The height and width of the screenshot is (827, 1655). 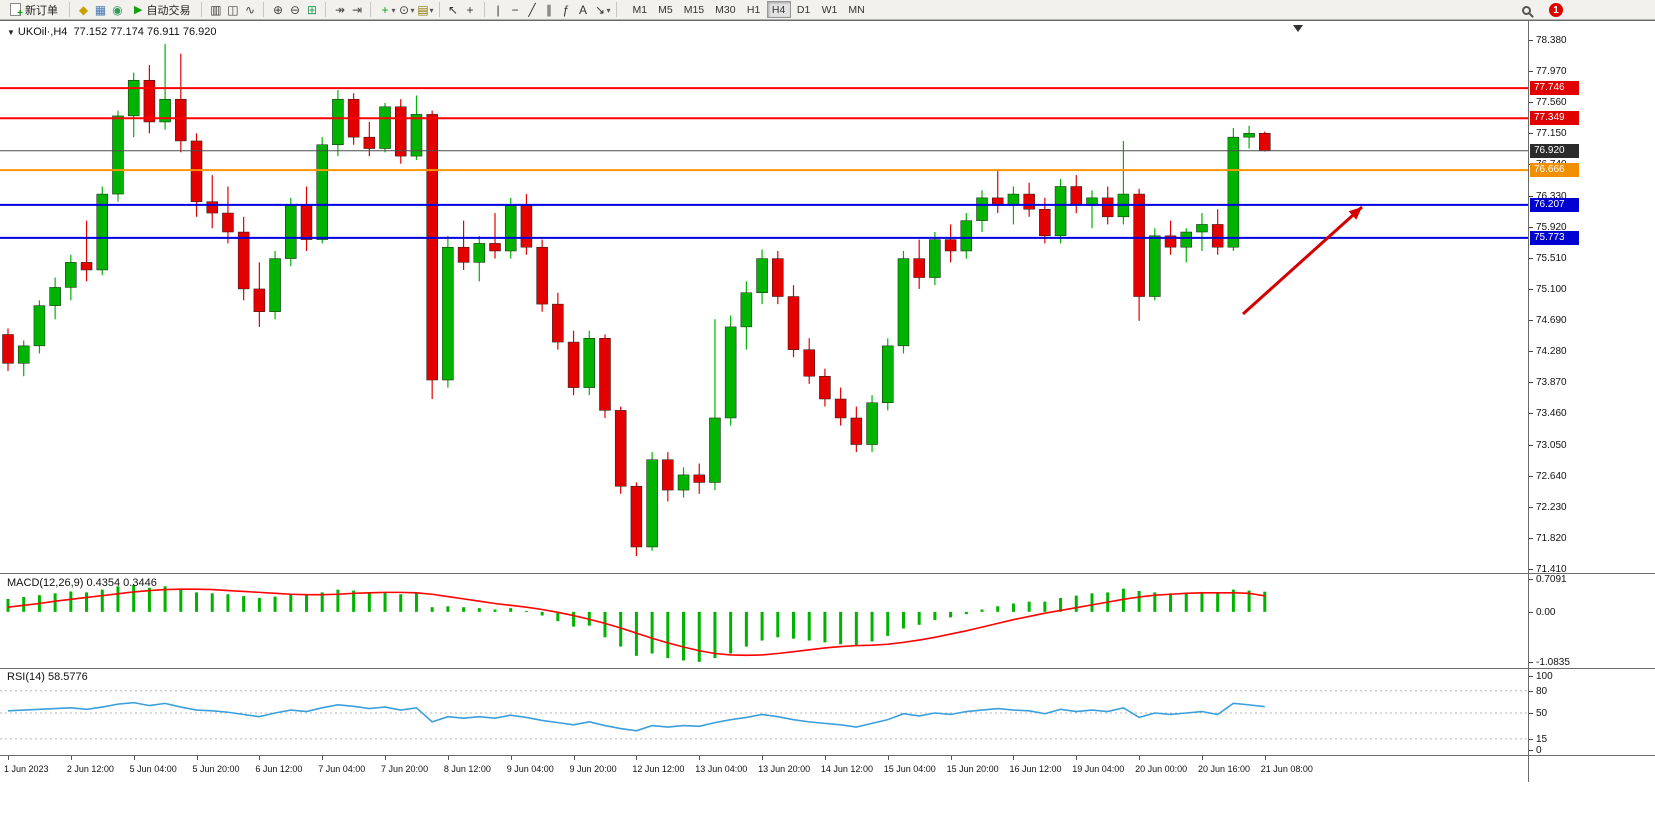 What do you see at coordinates (972, 769) in the screenshot?
I see `time-label: 15 Jun 20:00` at bounding box center [972, 769].